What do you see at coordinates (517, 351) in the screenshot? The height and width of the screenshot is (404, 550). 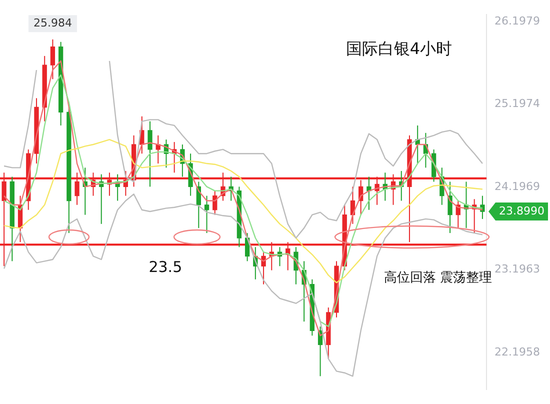 I see `y-tick-label: 22.1958` at bounding box center [517, 351].